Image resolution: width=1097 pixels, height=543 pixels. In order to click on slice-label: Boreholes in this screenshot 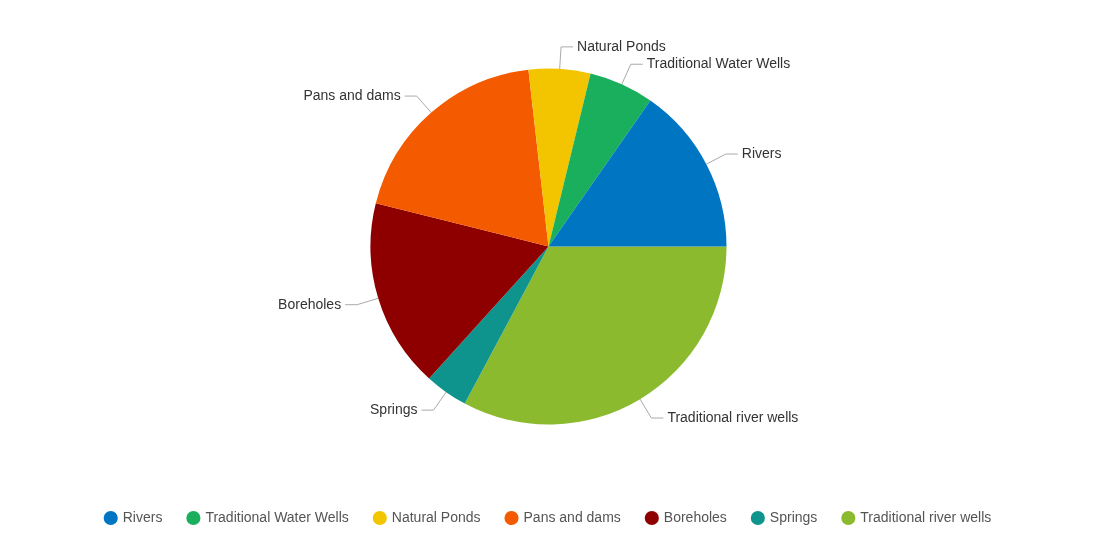, I will do `click(310, 303)`.